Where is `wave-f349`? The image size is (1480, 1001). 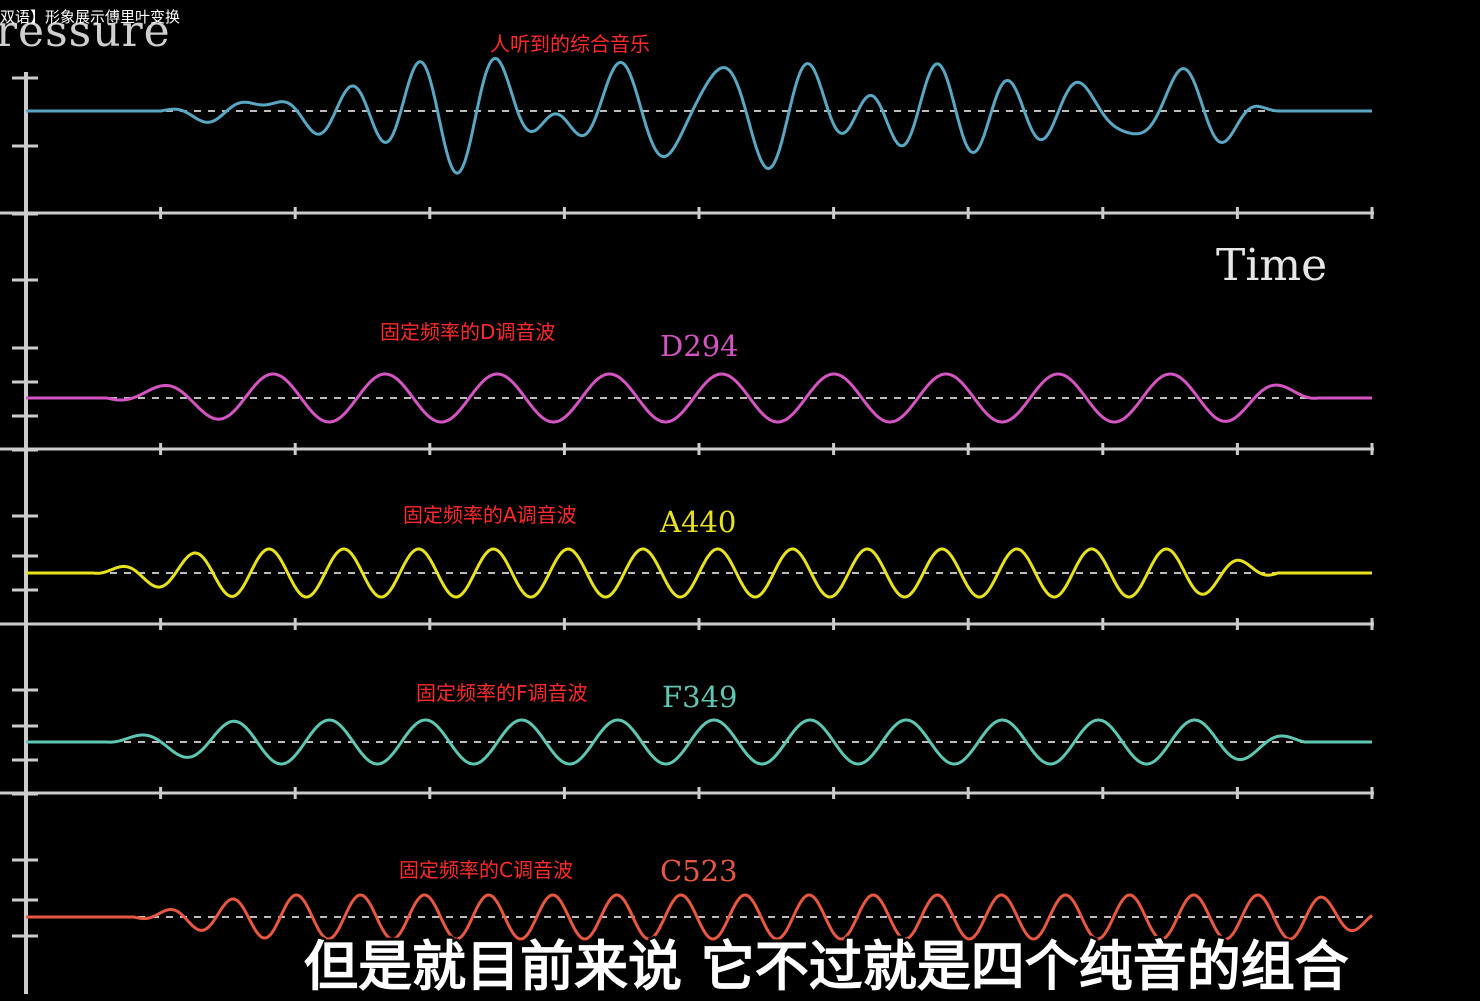
wave-f349 is located at coordinates (699, 742).